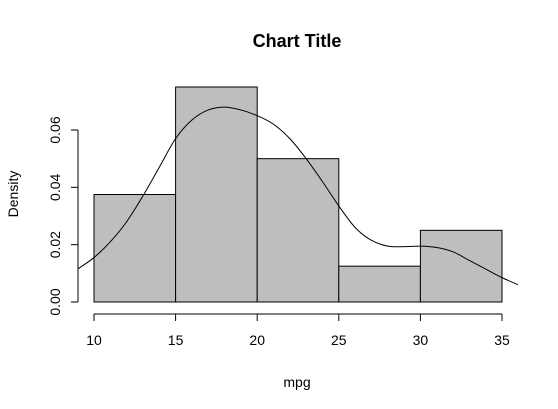 This screenshot has height=409, width=558. Describe the element at coordinates (257, 340) in the screenshot. I see `x-tick-label-2: 20` at that location.